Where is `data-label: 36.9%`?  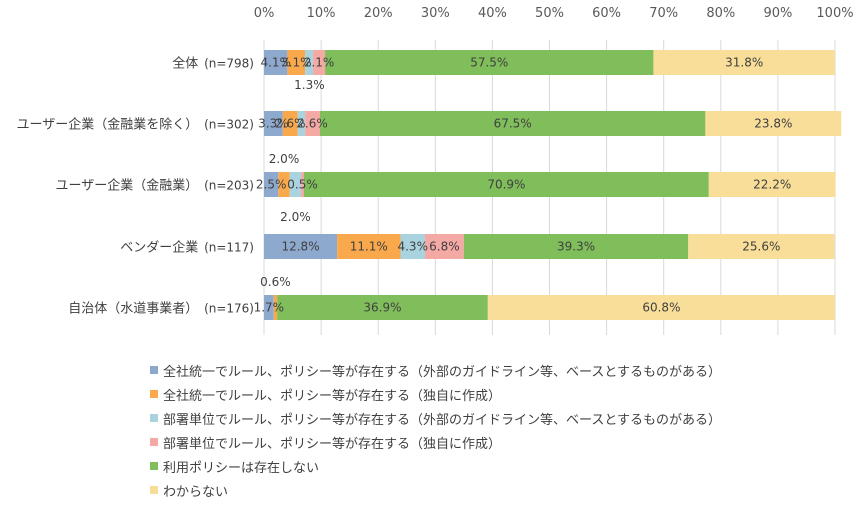 data-label: 36.9% is located at coordinates (382, 308).